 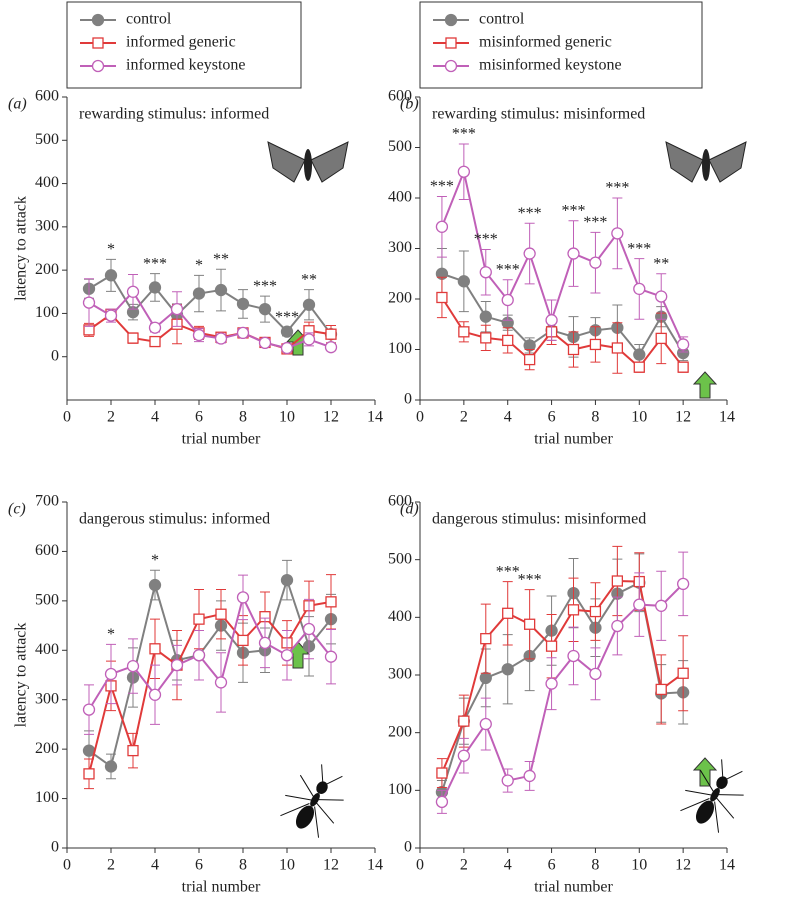 What do you see at coordinates (184, 45) in the screenshot?
I see `legend-box` at bounding box center [184, 45].